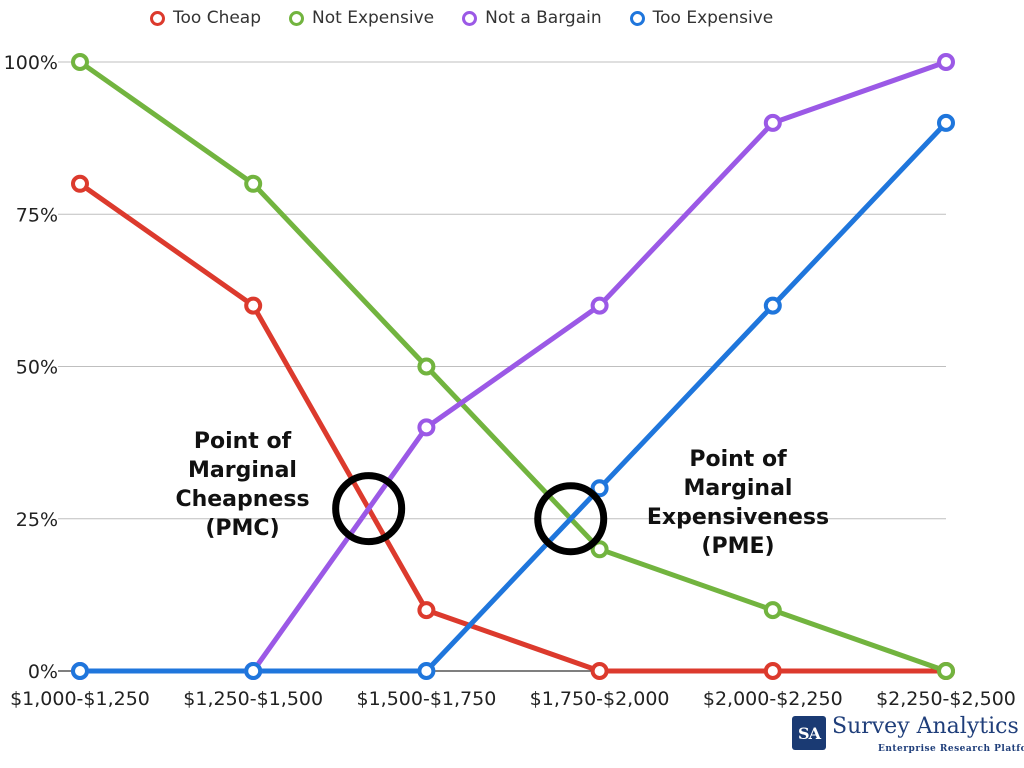 Image resolution: width=1024 pixels, height=768 pixels. Describe the element at coordinates (543, 18) in the screenshot. I see `legend-label: Not a Bargain` at that location.